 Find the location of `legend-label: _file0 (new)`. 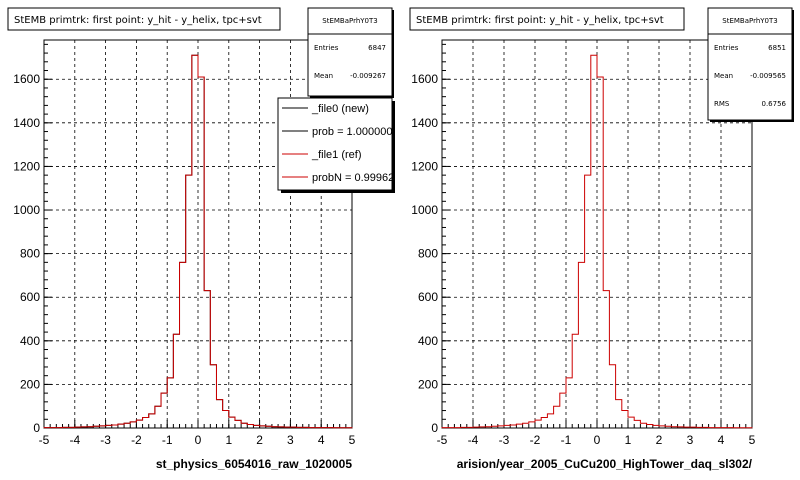

legend-label: _file0 (new) is located at coordinates (340, 109).